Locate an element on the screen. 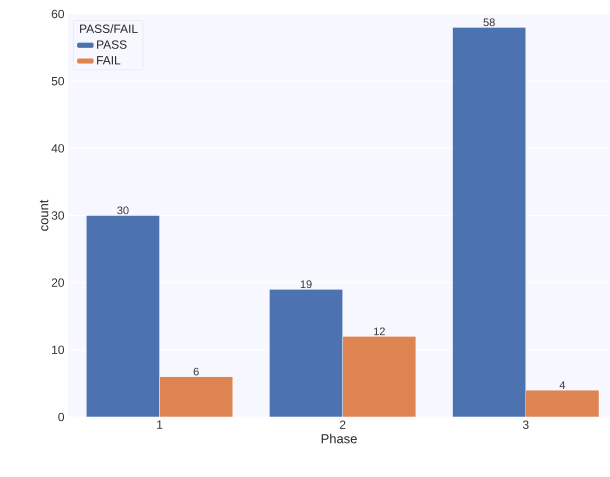 The image size is (610, 477). y-tick-label: 40 is located at coordinates (57, 148).